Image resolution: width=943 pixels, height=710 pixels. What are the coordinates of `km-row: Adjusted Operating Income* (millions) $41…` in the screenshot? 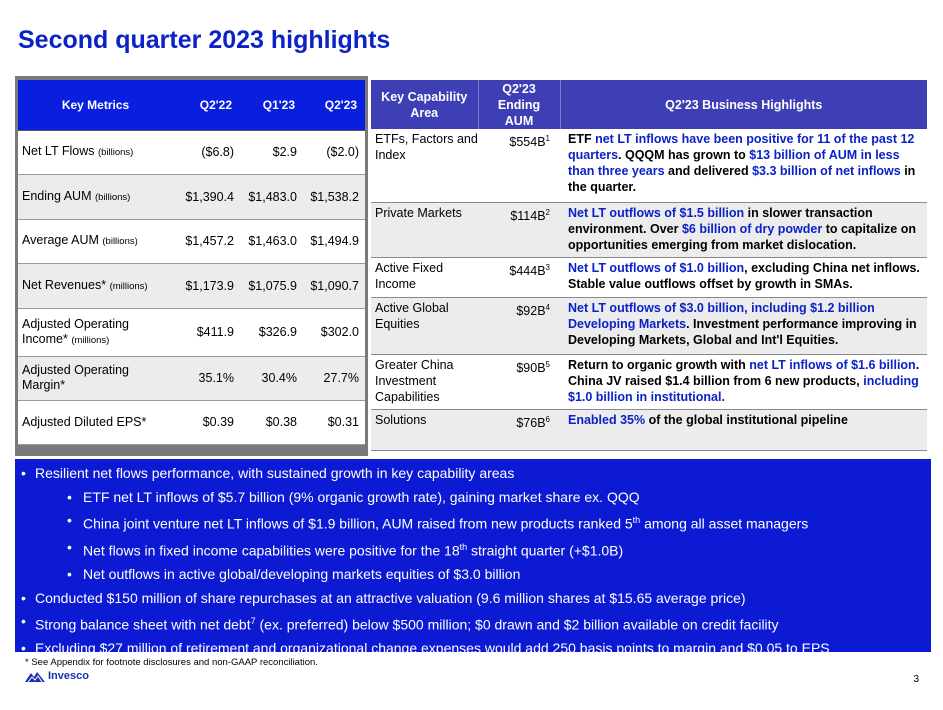 It's located at (191, 332).